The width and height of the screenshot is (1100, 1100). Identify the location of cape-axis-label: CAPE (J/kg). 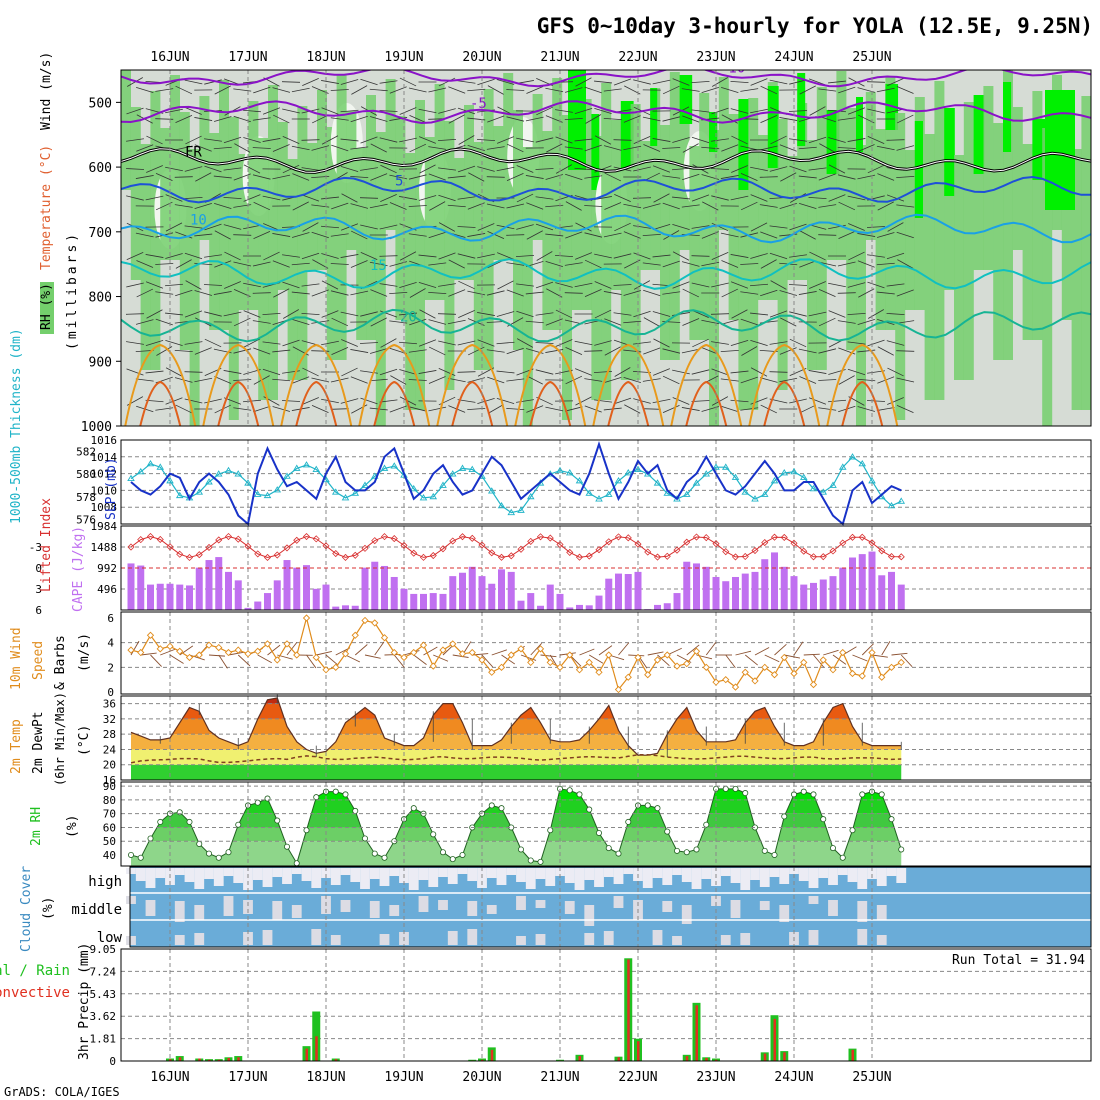
(78, 569).